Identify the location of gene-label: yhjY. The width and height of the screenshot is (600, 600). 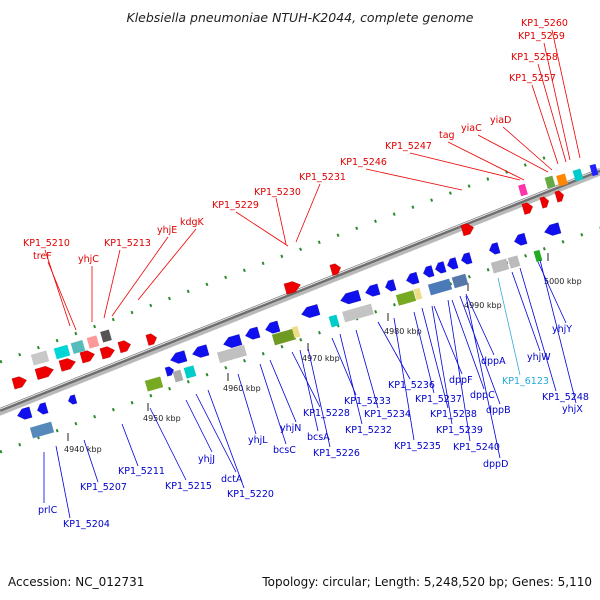
(562, 329).